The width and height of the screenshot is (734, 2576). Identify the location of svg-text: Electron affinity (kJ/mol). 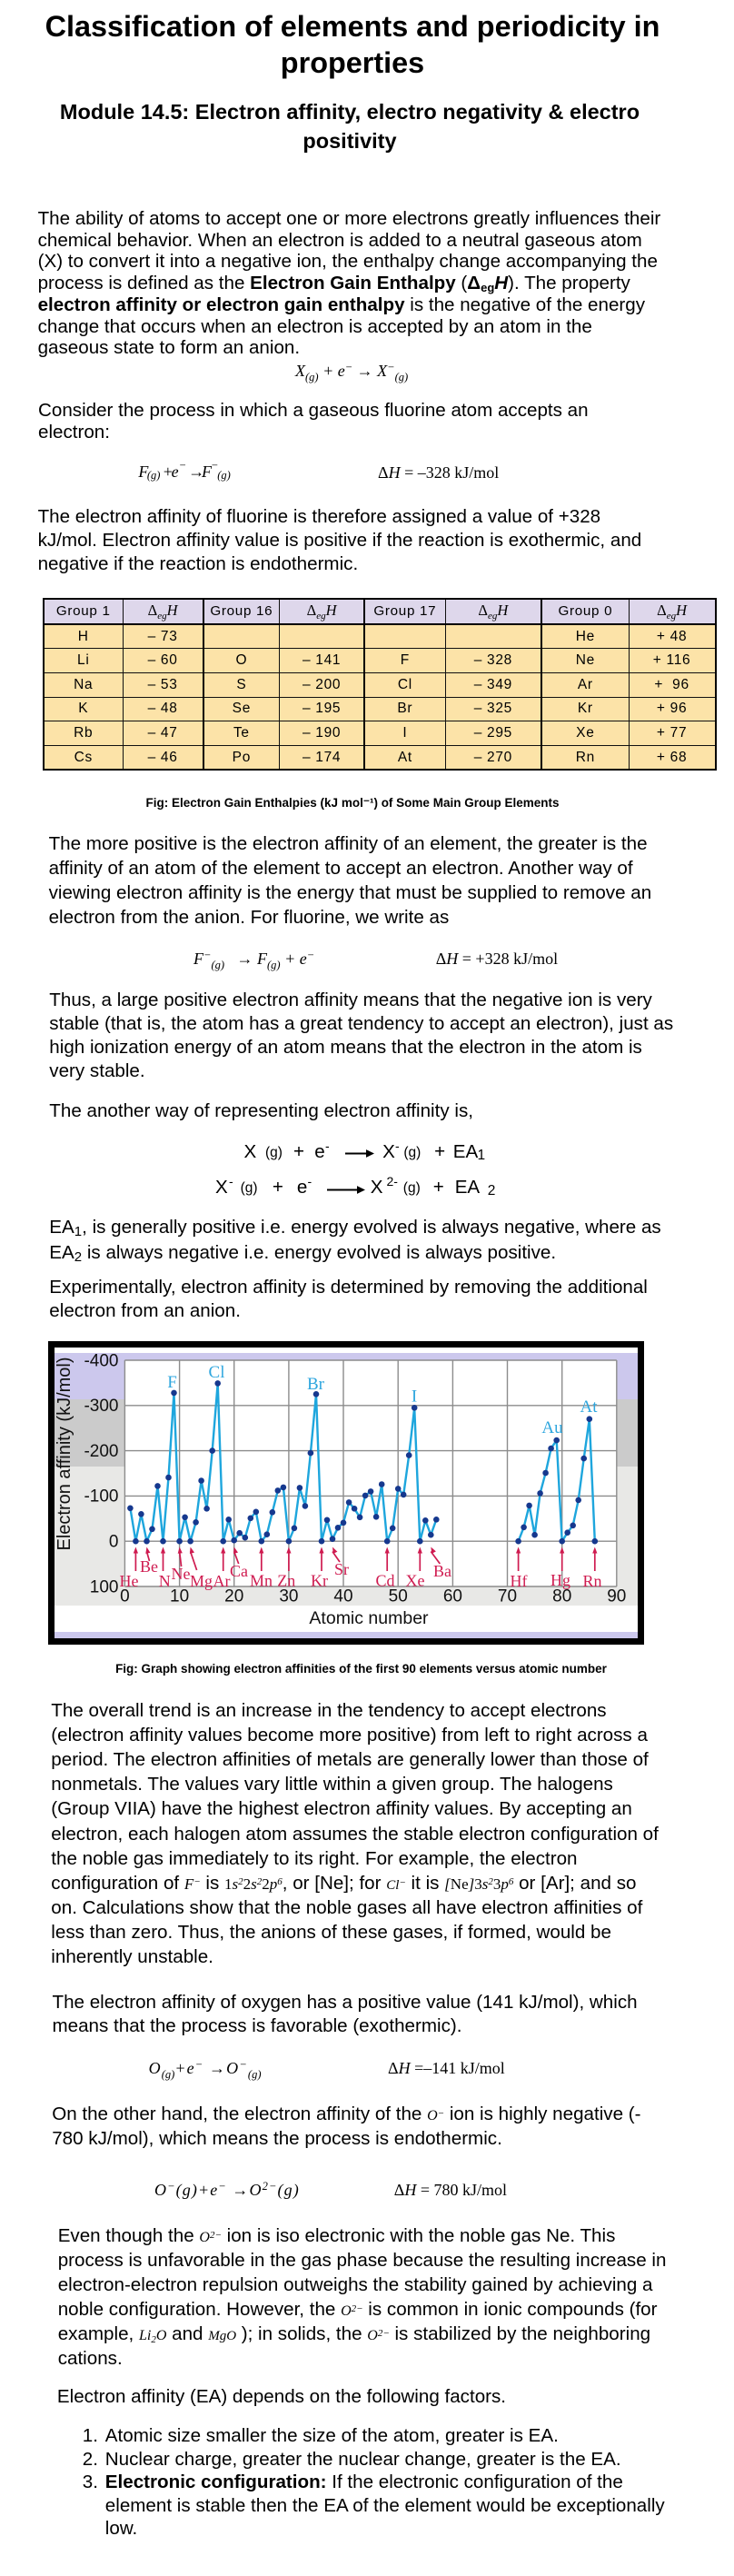
(65, 1453).